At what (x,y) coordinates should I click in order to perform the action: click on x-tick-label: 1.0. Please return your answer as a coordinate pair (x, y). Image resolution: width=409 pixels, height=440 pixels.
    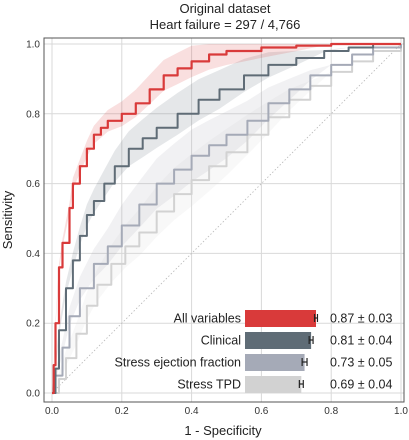
    Looking at the image, I should click on (401, 411).